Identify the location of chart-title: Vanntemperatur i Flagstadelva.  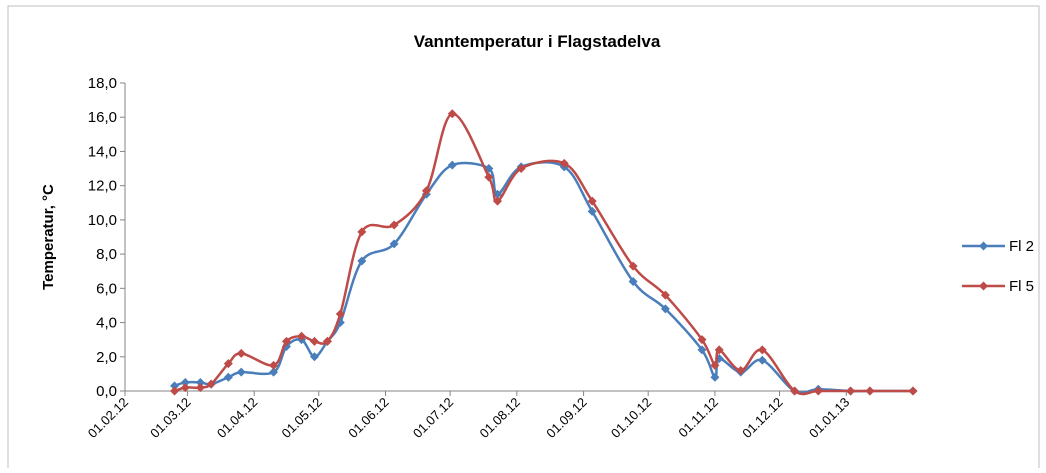
(537, 41).